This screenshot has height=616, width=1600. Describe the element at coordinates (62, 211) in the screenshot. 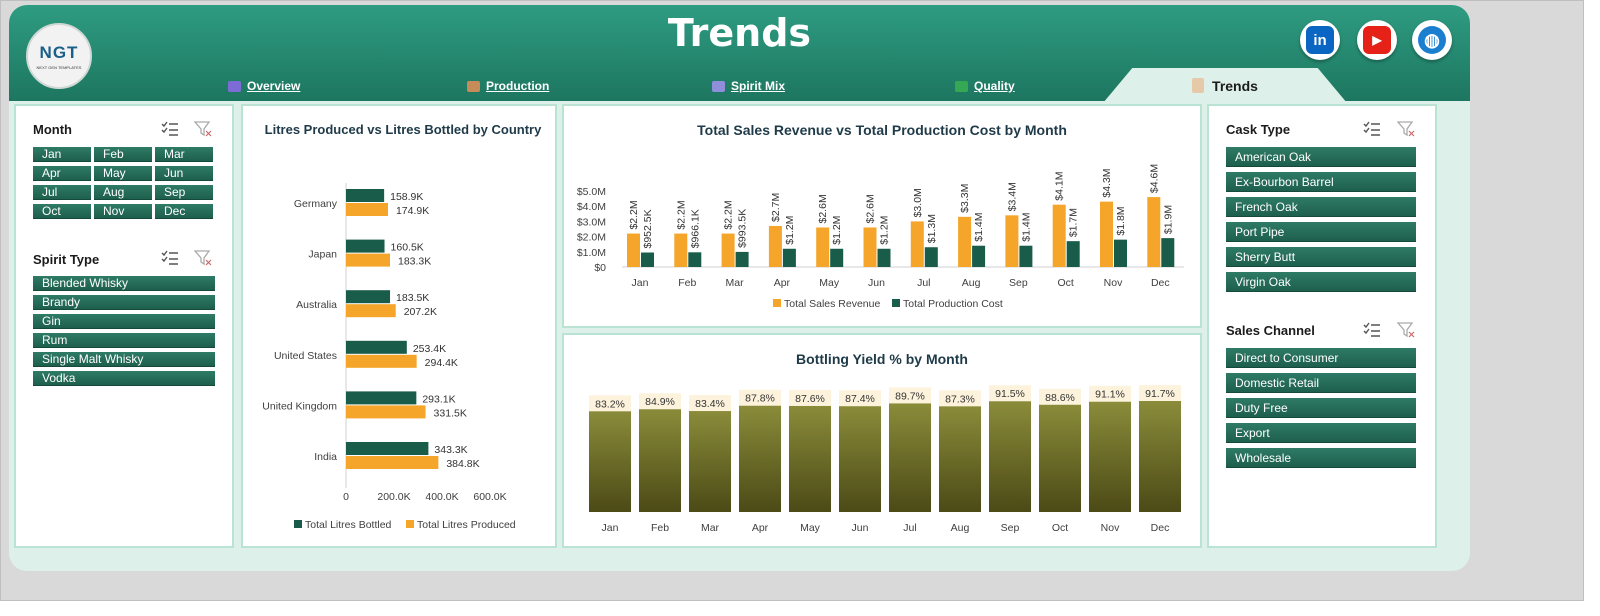

I see `month-item-oct: Oct` at that location.